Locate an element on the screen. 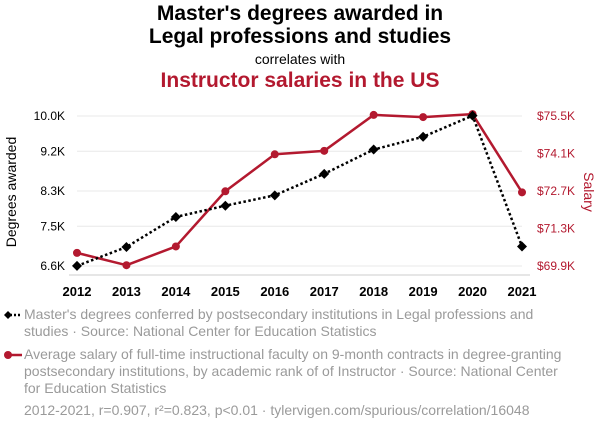  x-axis-tick-label: 2019 is located at coordinates (423, 291).